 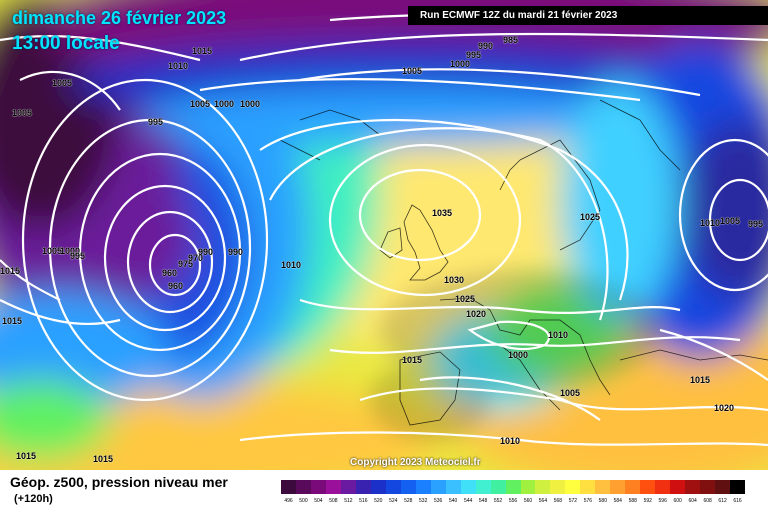 What do you see at coordinates (737, 501) in the screenshot?
I see `legend-value: 616` at bounding box center [737, 501].